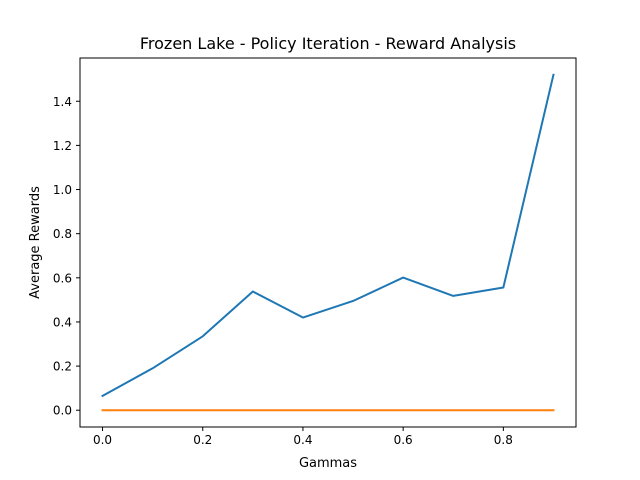 The width and height of the screenshot is (640, 480). Describe the element at coordinates (62, 190) in the screenshot. I see `y-tick-label: 1.0` at that location.